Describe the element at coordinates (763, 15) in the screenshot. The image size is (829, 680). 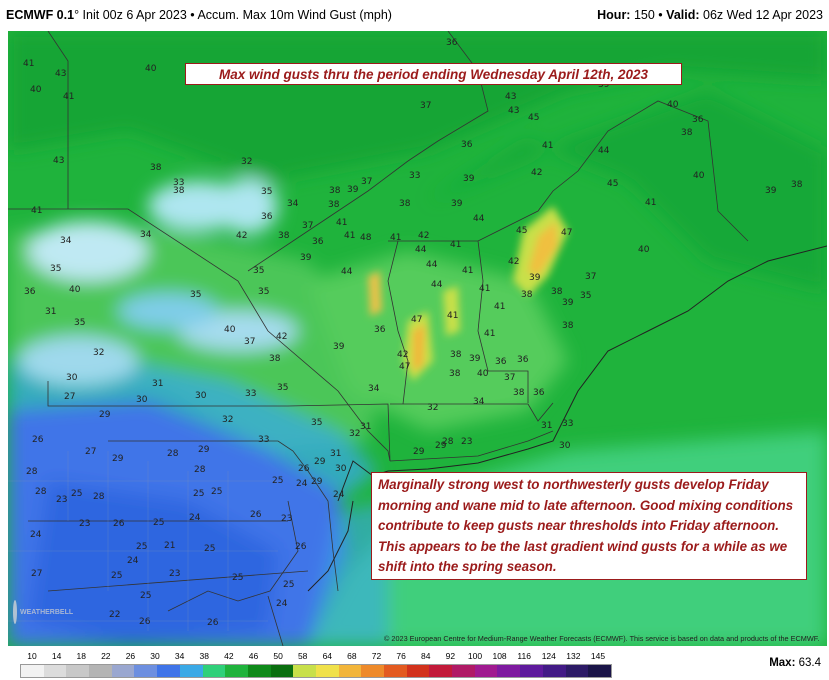
I see `valid-value: 06z Wed 12 Apr 2023` at that location.